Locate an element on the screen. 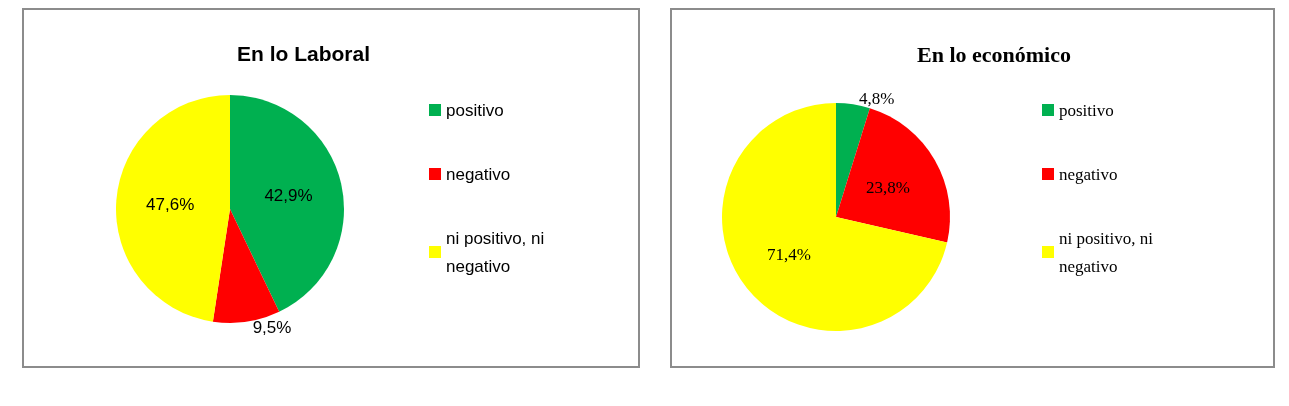 This screenshot has height=406, width=1289. data-label: 71,4% is located at coordinates (789, 254).